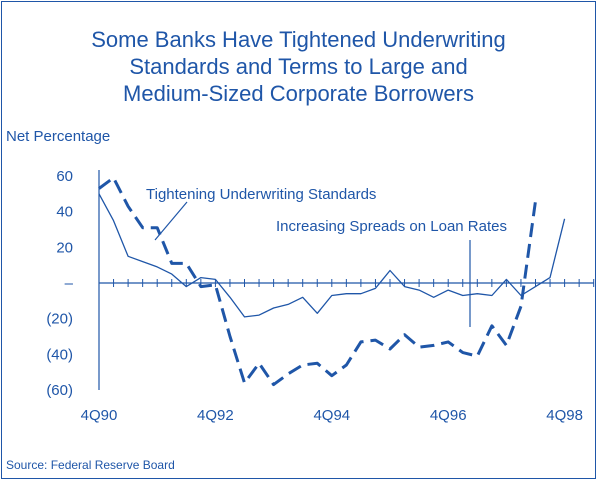 The width and height of the screenshot is (597, 480). I want to click on y-tick-label: (20), so click(59, 319).